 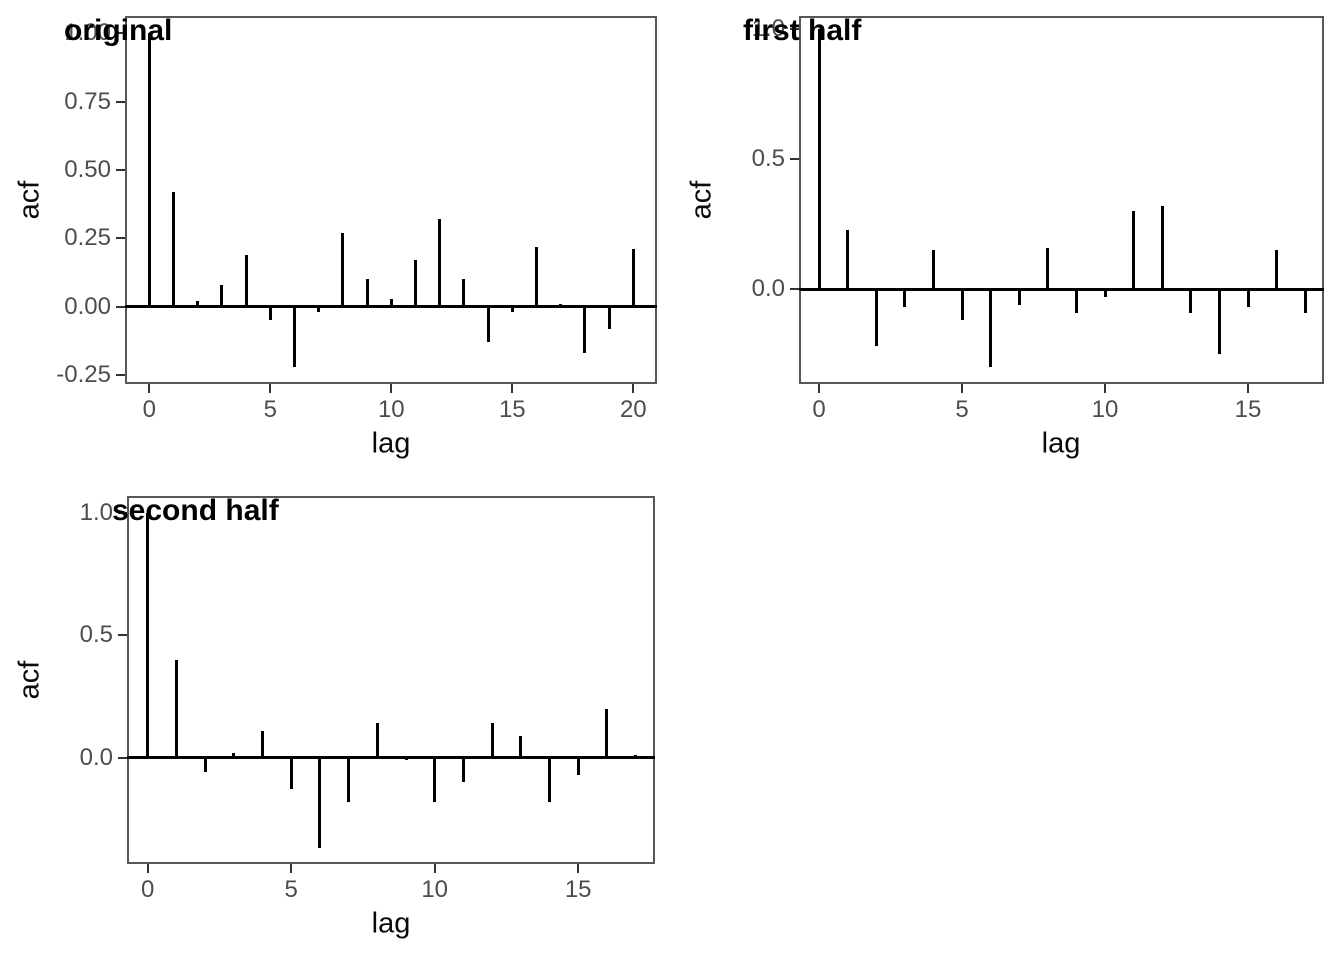 I want to click on y-tick-label: 1.00, so click(x=87, y=33).